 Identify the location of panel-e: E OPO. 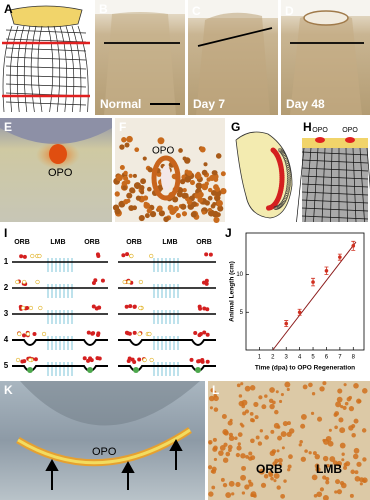
(56, 170).